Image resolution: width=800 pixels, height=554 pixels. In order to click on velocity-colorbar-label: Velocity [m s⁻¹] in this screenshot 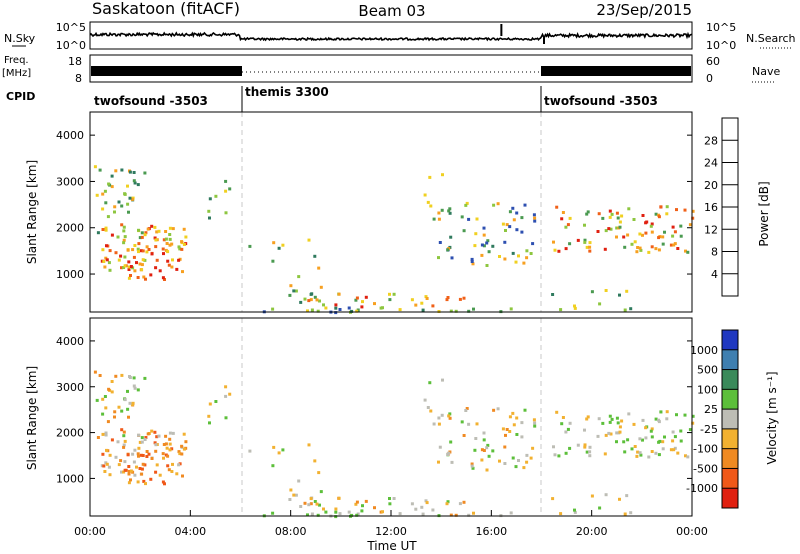, I will do `click(772, 417)`.